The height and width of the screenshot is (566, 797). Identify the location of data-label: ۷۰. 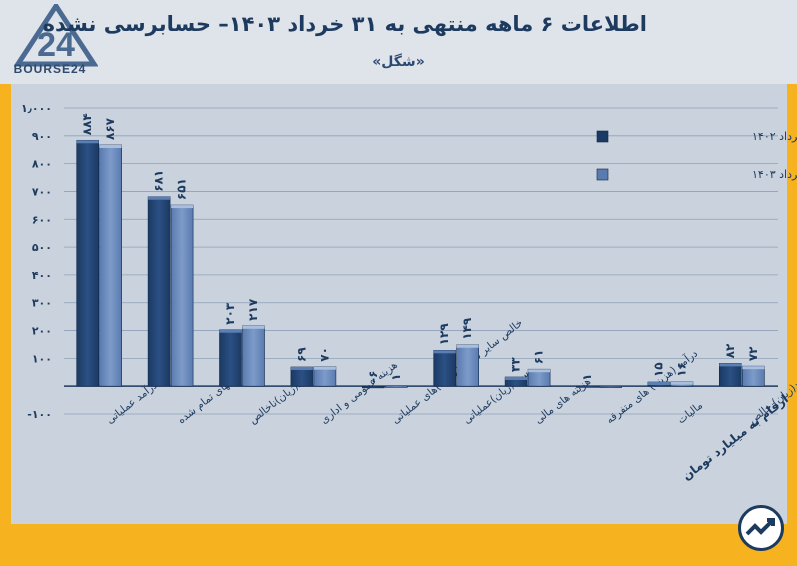
(324, 354).